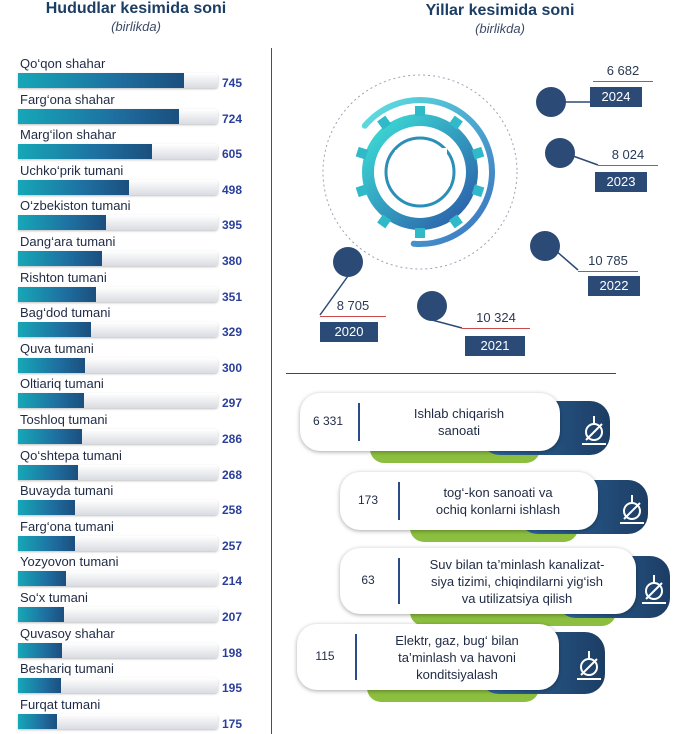 The height and width of the screenshot is (734, 681). What do you see at coordinates (498, 509) in the screenshot?
I see `sector-label-line: ochiq konlarni ishlash` at bounding box center [498, 509].